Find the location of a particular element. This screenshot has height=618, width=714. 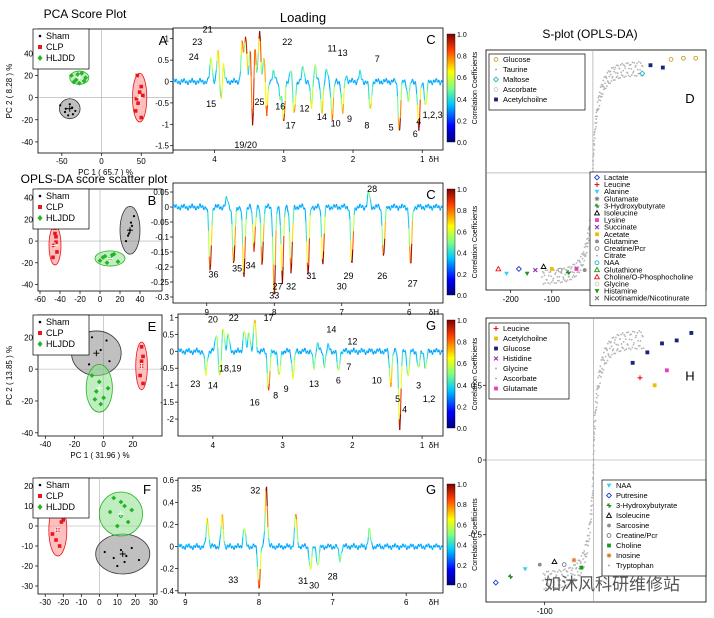

x-tick-label: 8 is located at coordinates (274, 312).